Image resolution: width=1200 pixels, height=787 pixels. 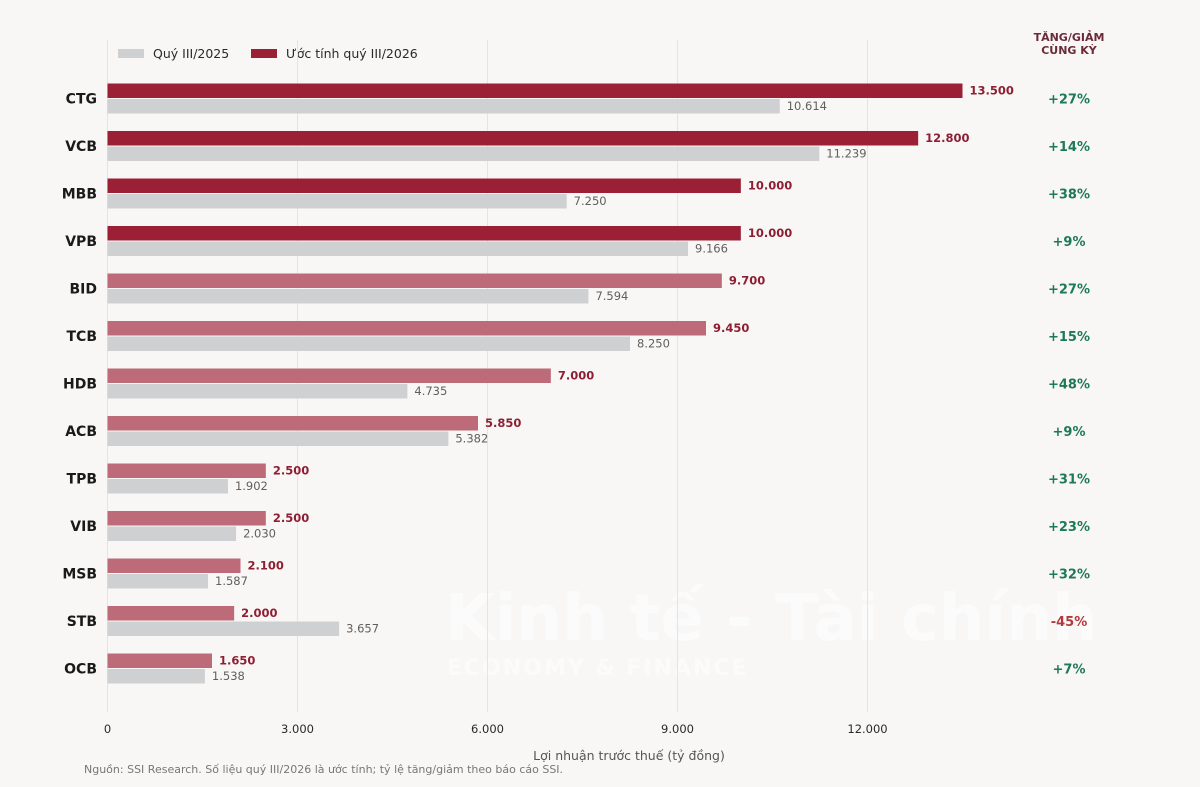 I want to click on change-value: +15%, so click(x=1069, y=337).